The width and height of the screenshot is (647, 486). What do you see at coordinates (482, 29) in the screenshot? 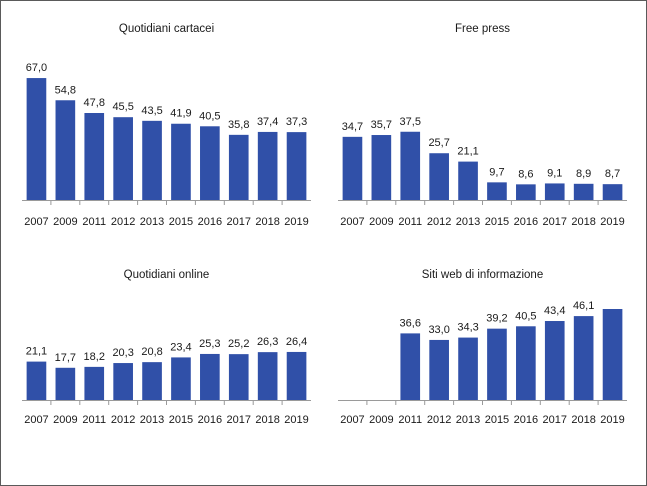
I see `chart-title: Free press` at bounding box center [482, 29].